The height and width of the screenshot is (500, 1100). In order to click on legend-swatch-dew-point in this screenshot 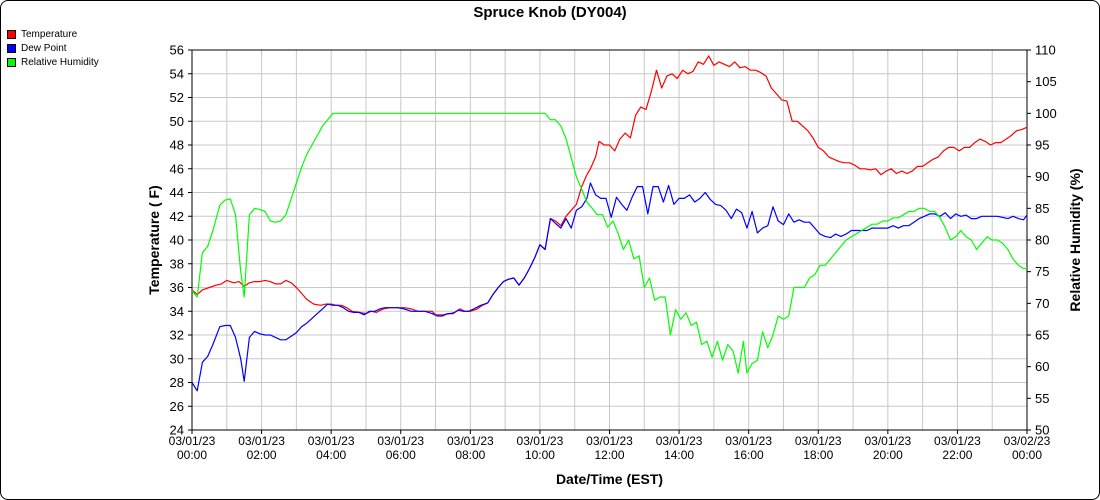, I will do `click(11, 48)`.